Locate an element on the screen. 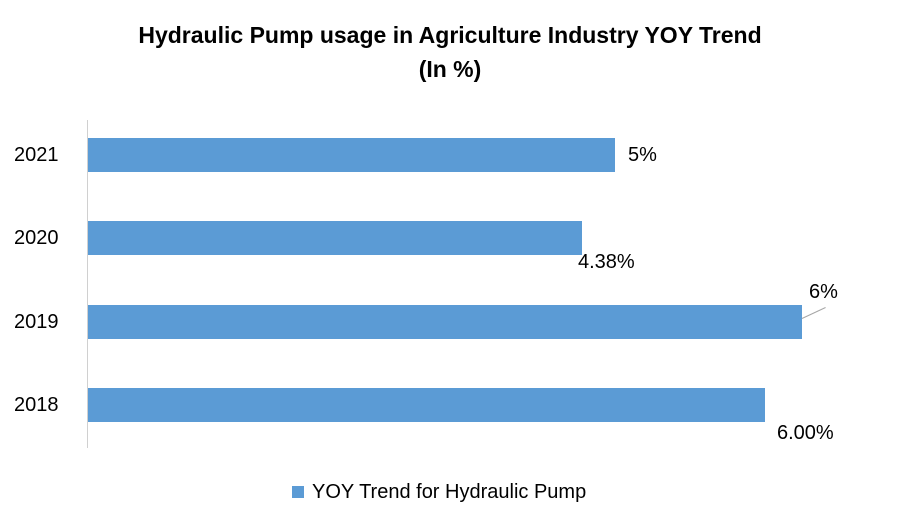 The width and height of the screenshot is (900, 525). leader-line is located at coordinates (813, 313).